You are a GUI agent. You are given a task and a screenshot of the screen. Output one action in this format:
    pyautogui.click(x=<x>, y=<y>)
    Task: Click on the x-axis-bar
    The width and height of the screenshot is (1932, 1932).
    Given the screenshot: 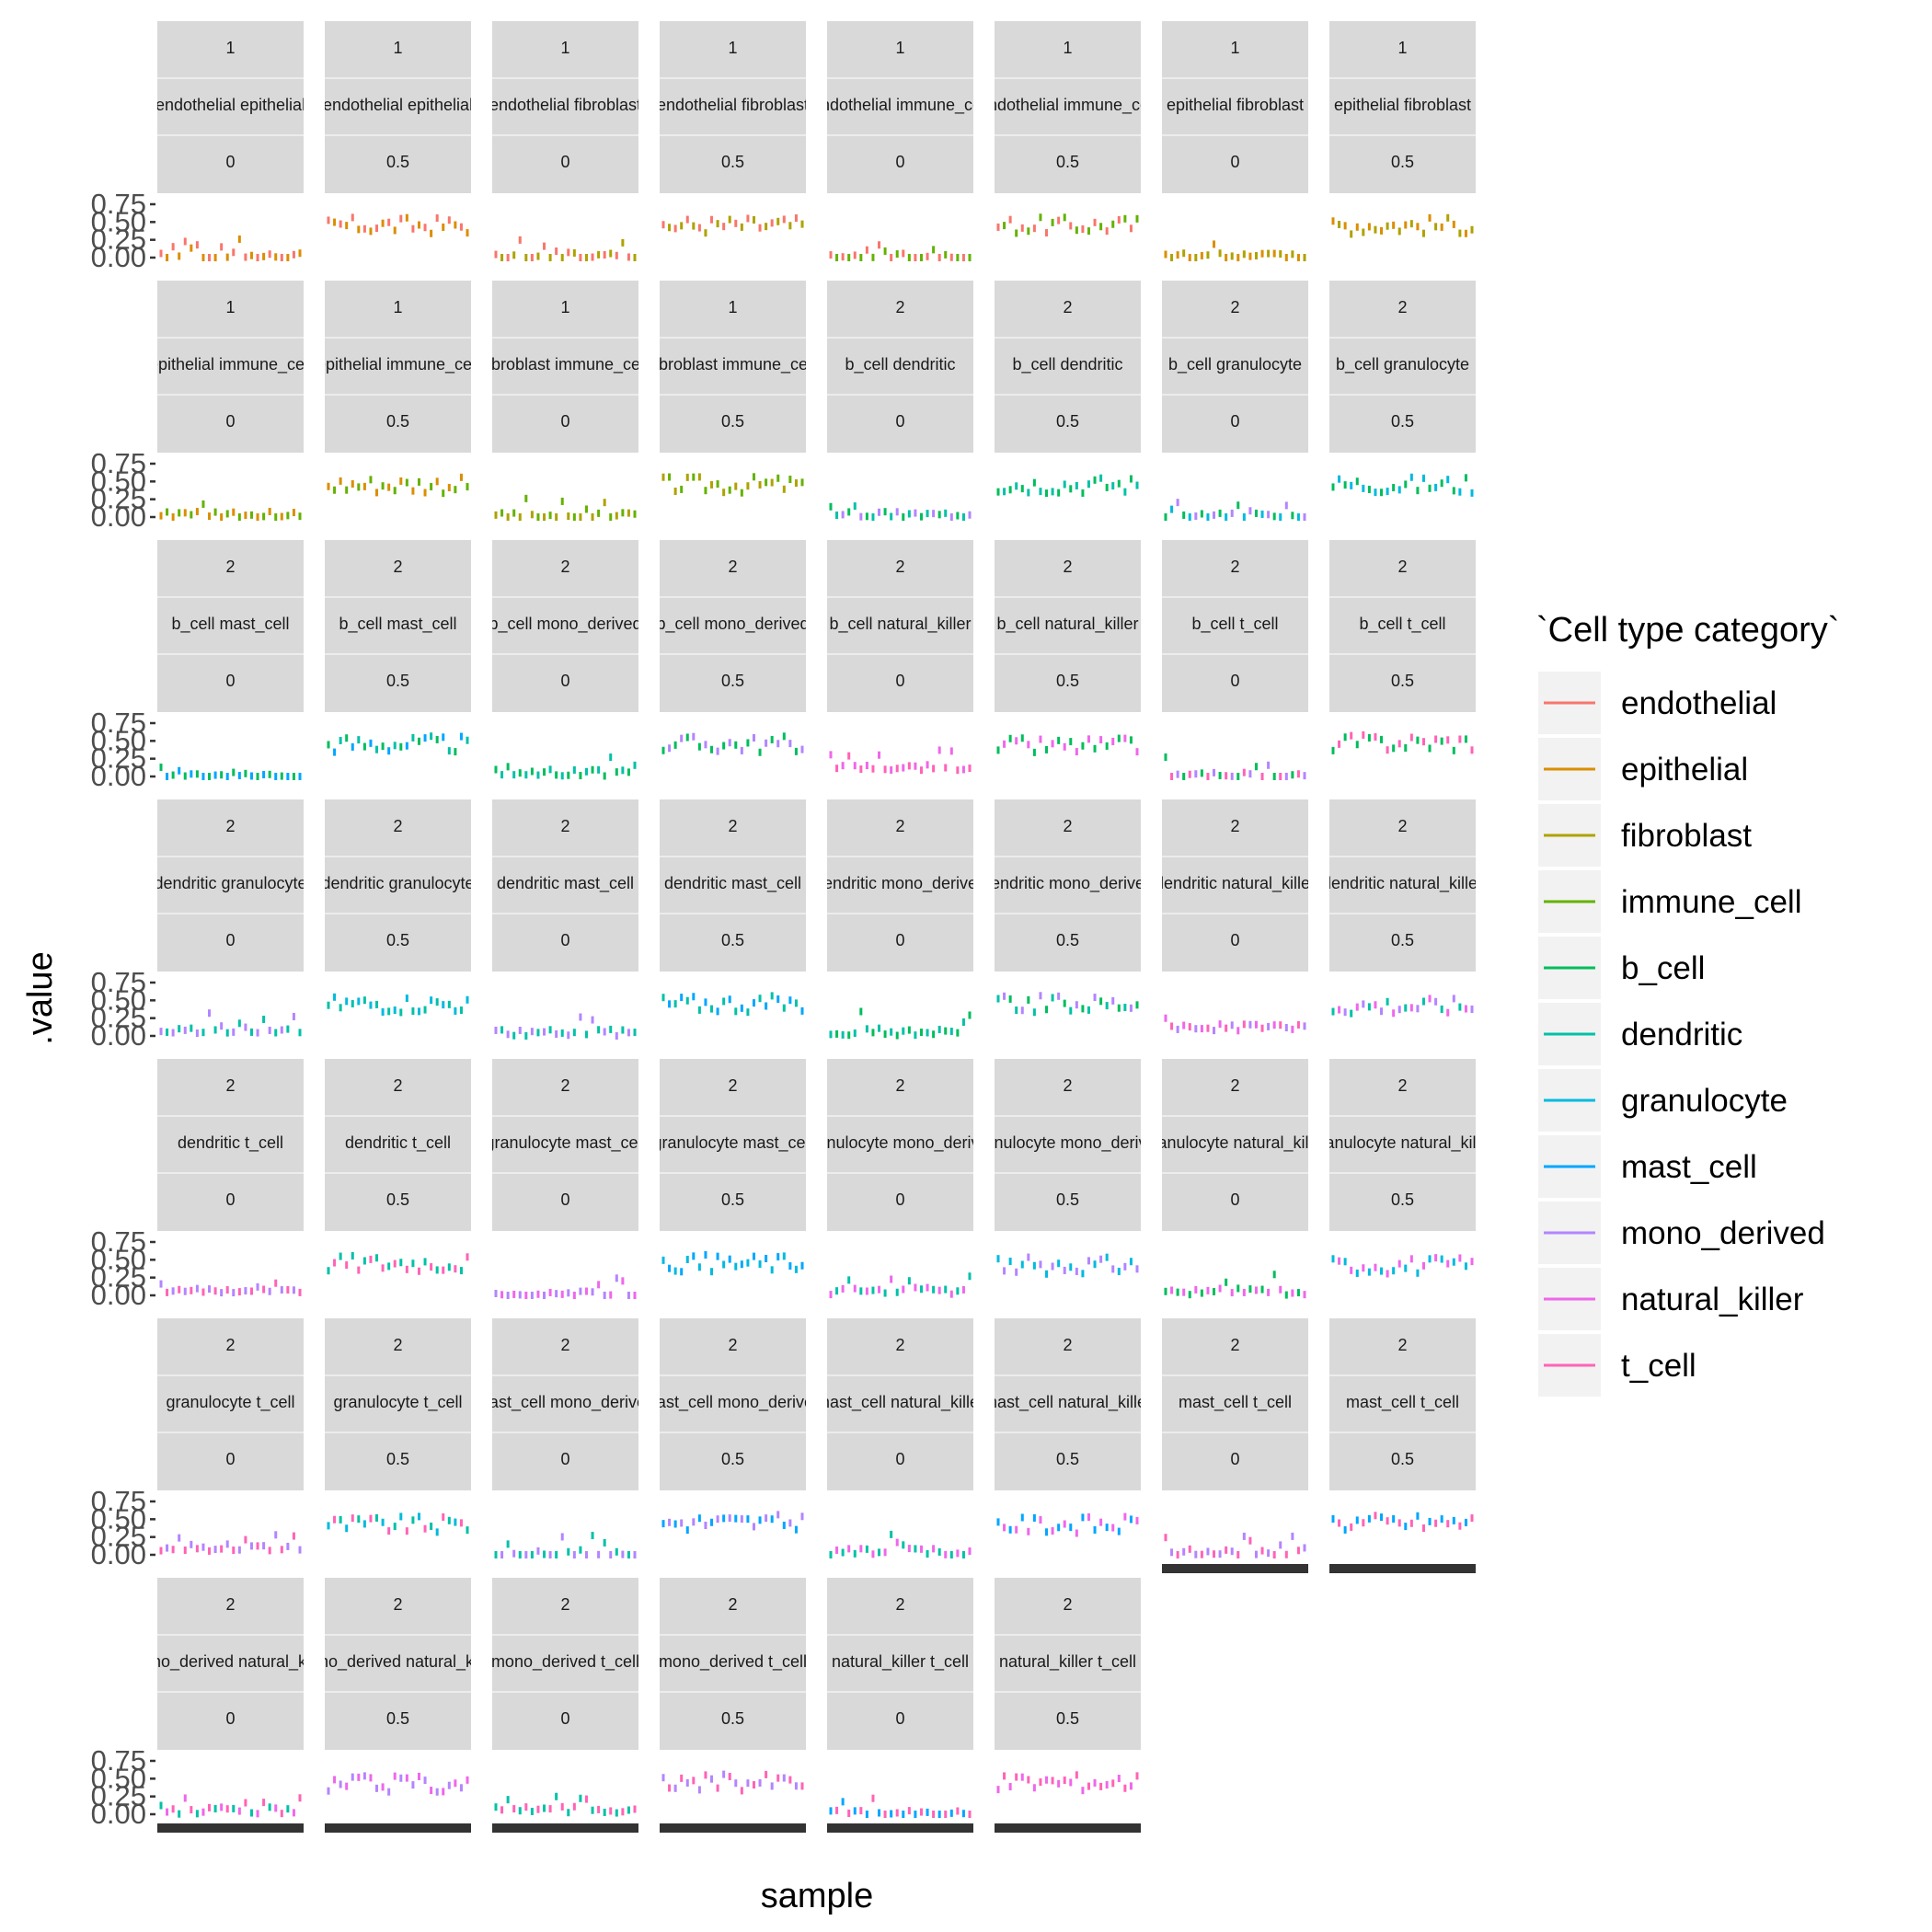 What is the action you would take?
    pyautogui.click(x=565, y=1828)
    